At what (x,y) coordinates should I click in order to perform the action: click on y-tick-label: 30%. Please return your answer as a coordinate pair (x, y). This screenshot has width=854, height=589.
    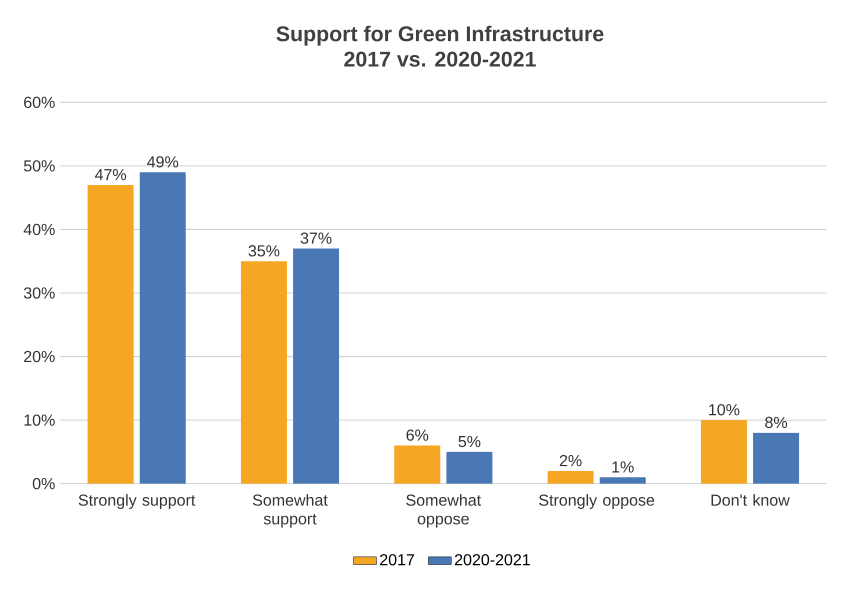
    Looking at the image, I should click on (39, 293).